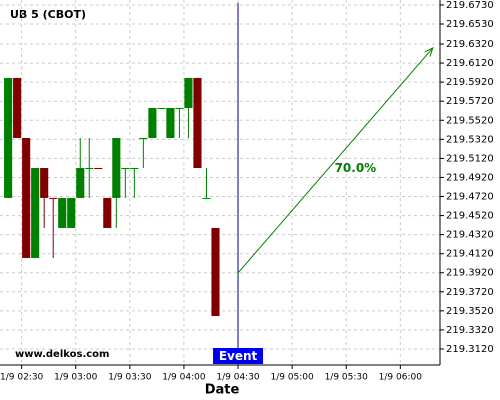  What do you see at coordinates (470, 273) in the screenshot?
I see `y-tick-label: 219.3920` at bounding box center [470, 273].